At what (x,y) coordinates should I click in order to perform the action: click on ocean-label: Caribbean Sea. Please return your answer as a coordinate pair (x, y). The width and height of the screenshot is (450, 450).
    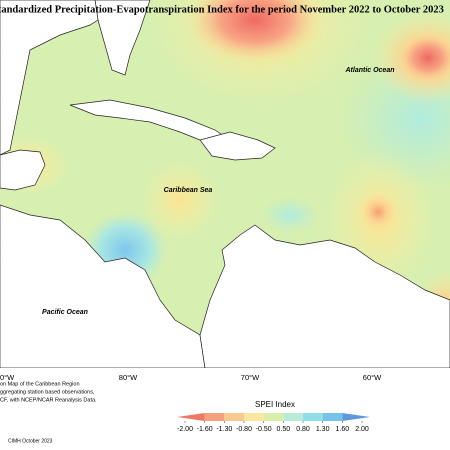
    Looking at the image, I should click on (188, 190).